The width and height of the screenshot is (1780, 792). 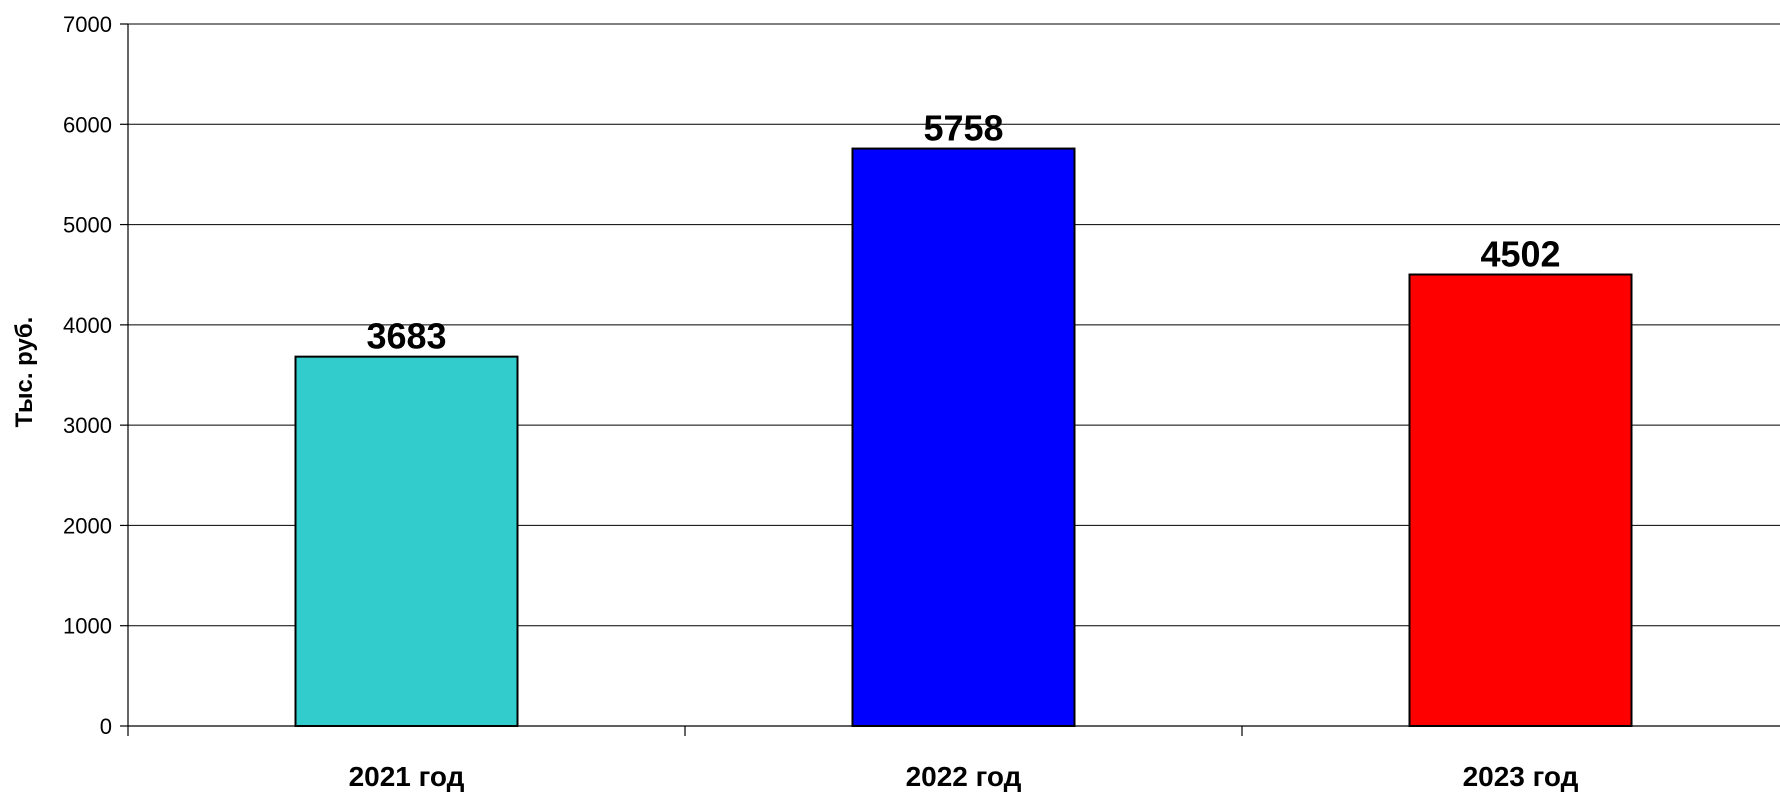 I want to click on y-axis-title: Тыс. руб., so click(x=24, y=372).